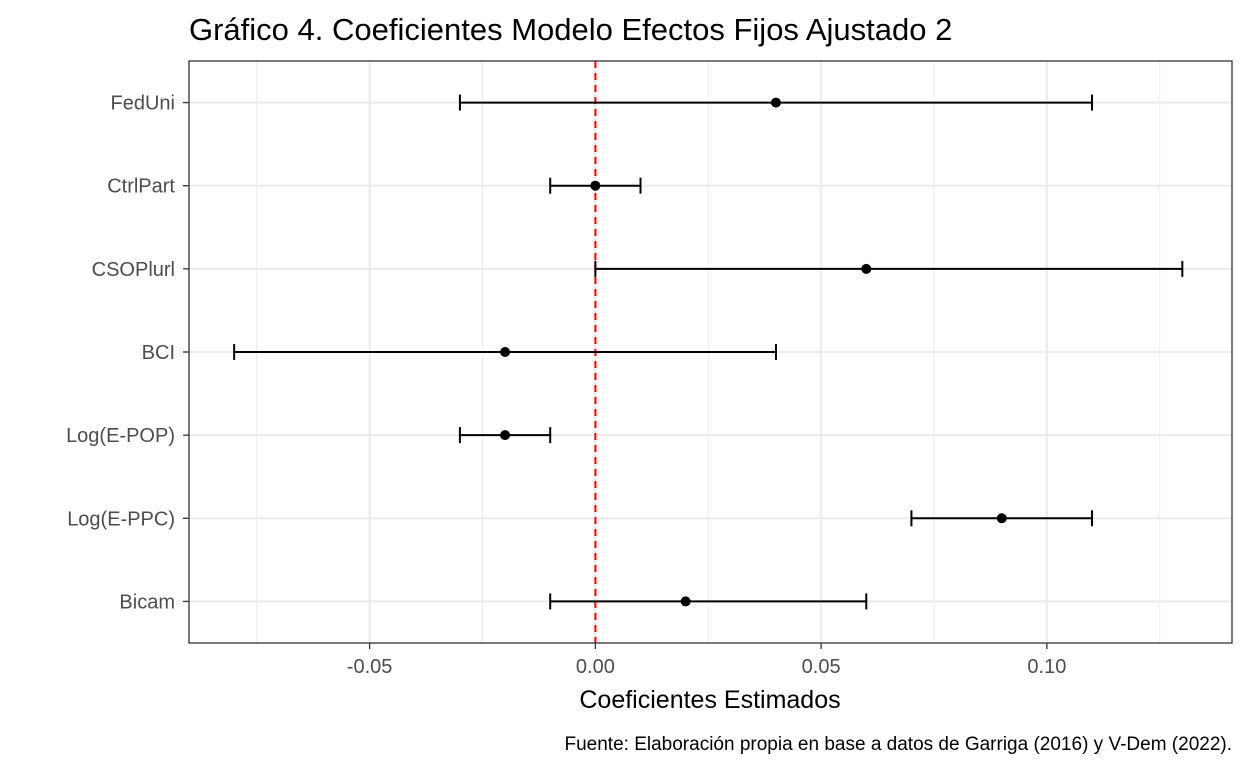 Image resolution: width=1248 pixels, height=768 pixels. I want to click on y-tick-label: CtrlPart, so click(141, 187).